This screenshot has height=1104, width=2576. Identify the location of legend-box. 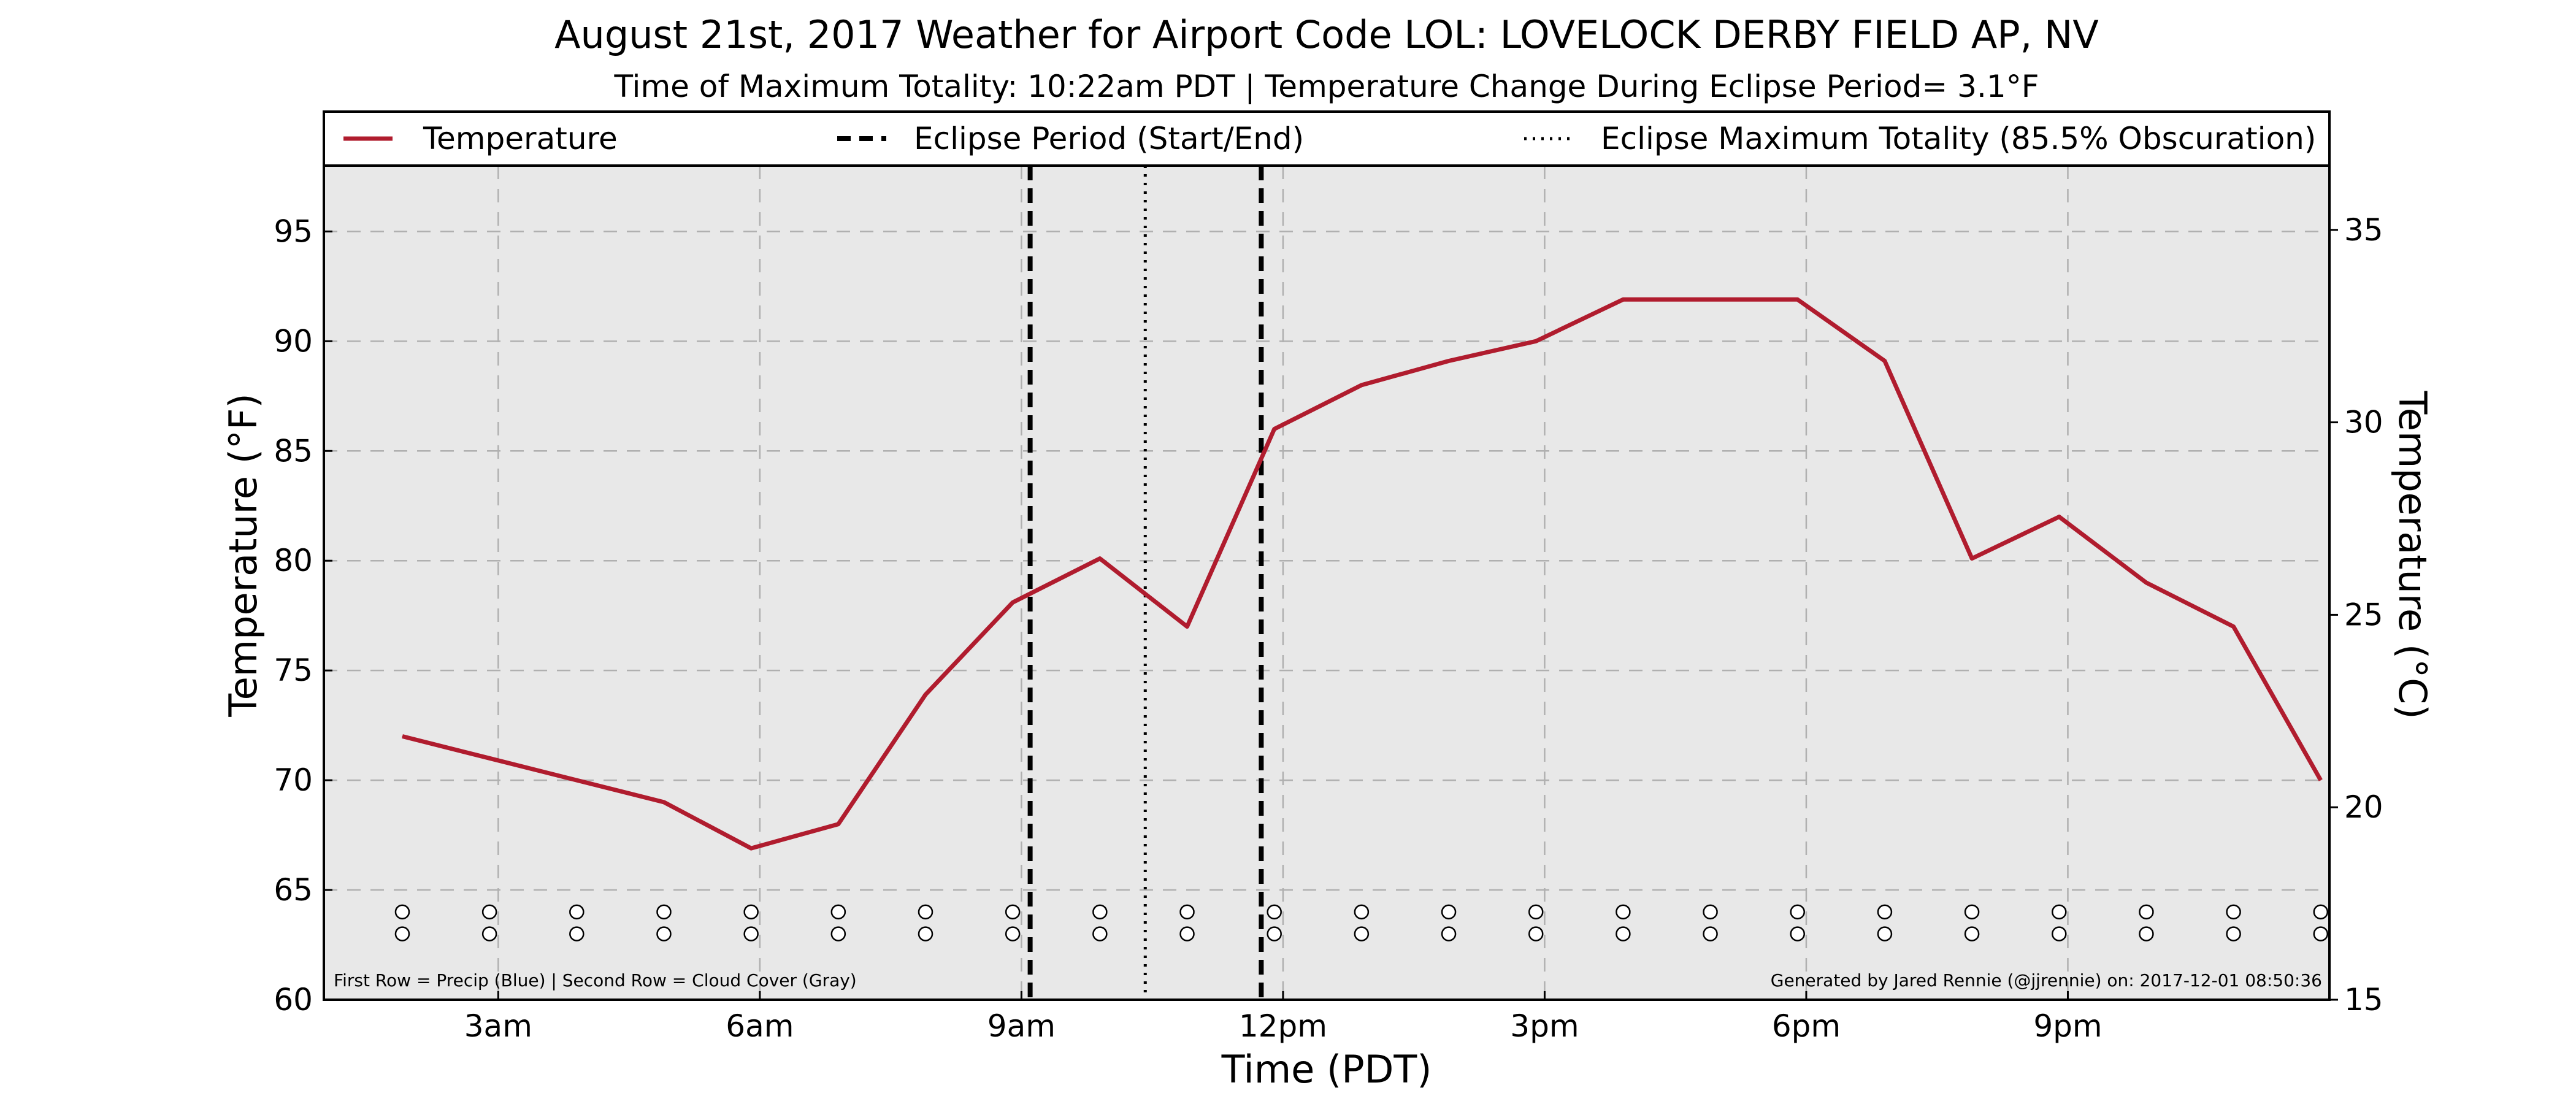
(1327, 138).